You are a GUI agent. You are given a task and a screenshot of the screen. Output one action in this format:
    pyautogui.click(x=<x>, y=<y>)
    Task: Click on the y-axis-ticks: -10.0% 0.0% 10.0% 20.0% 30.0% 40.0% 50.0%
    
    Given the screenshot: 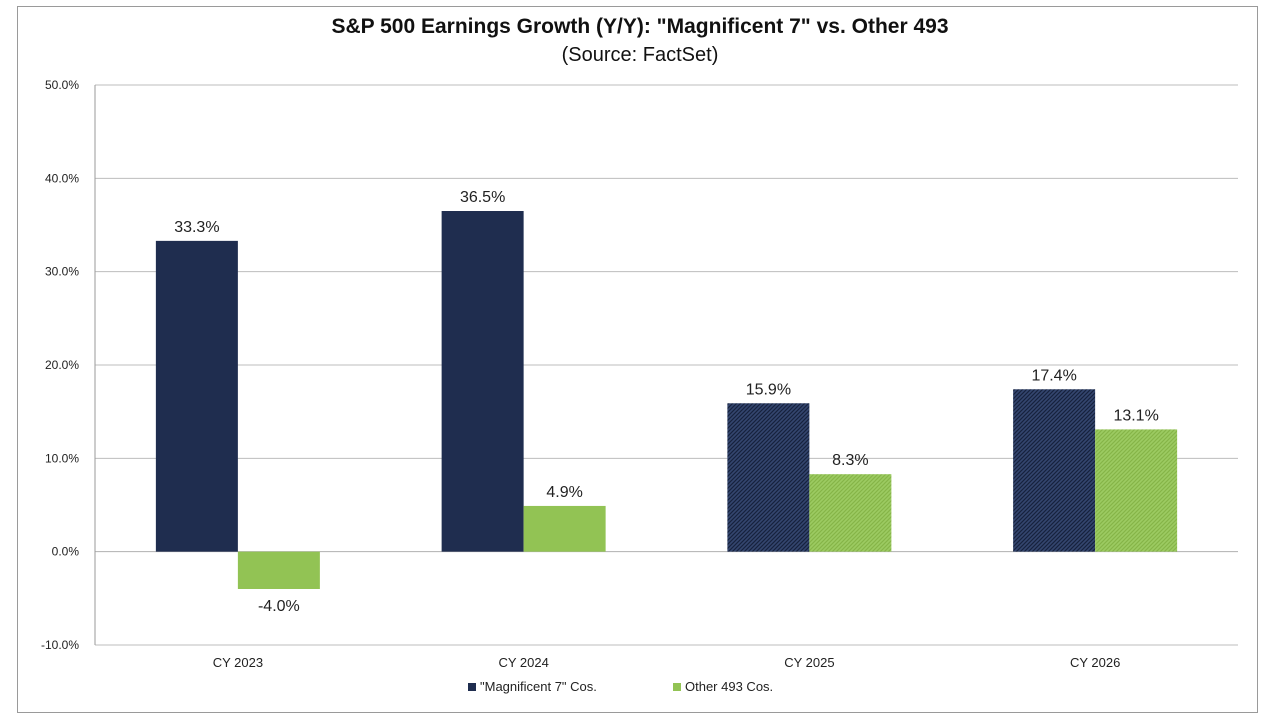 What is the action you would take?
    pyautogui.click(x=60, y=365)
    